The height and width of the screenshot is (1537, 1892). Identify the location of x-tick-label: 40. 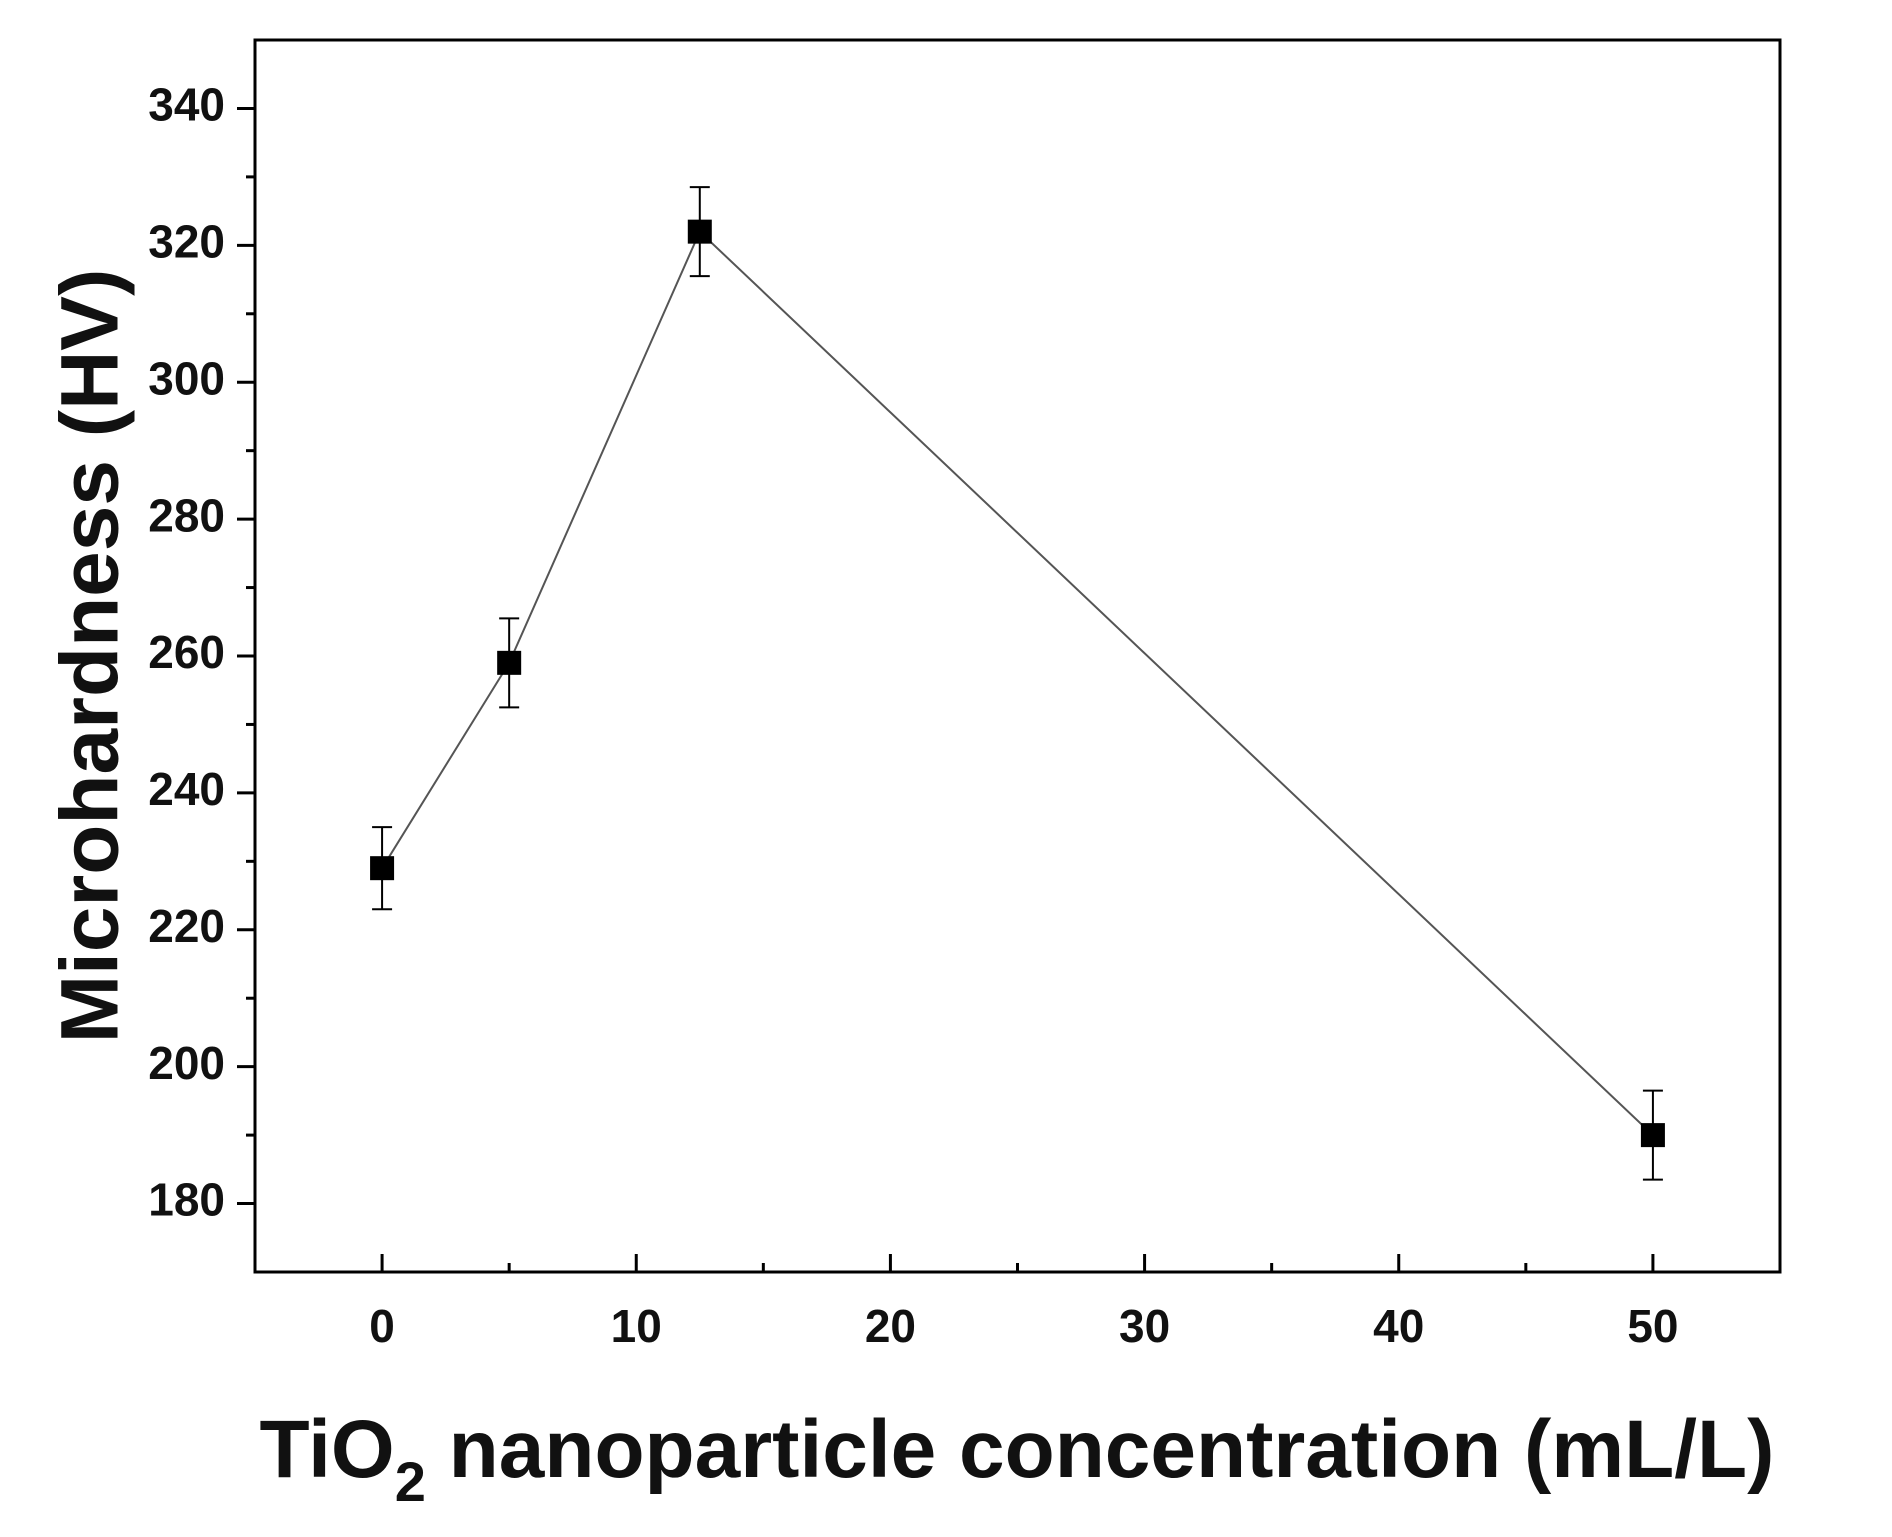
(1398, 1326).